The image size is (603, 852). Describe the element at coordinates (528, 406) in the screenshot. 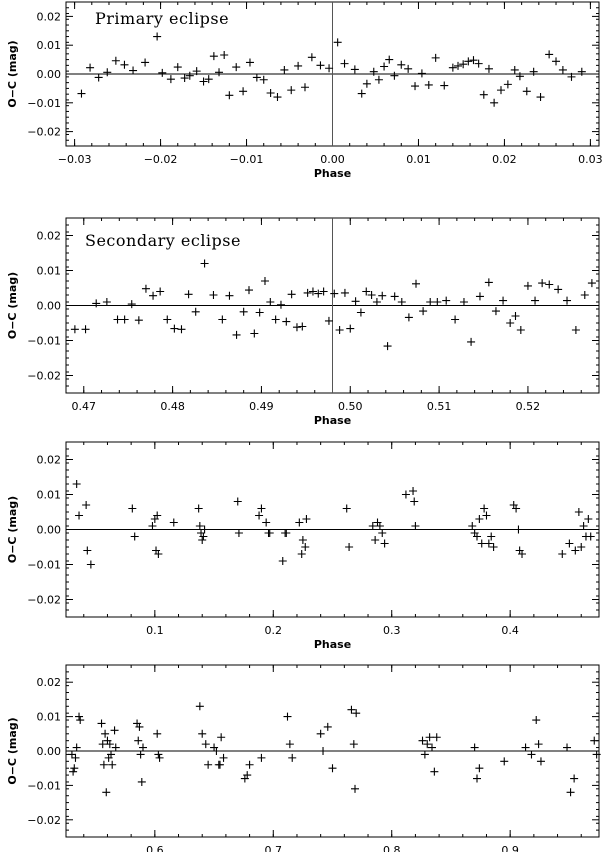

I see `x-tick-label: 0.52` at that location.